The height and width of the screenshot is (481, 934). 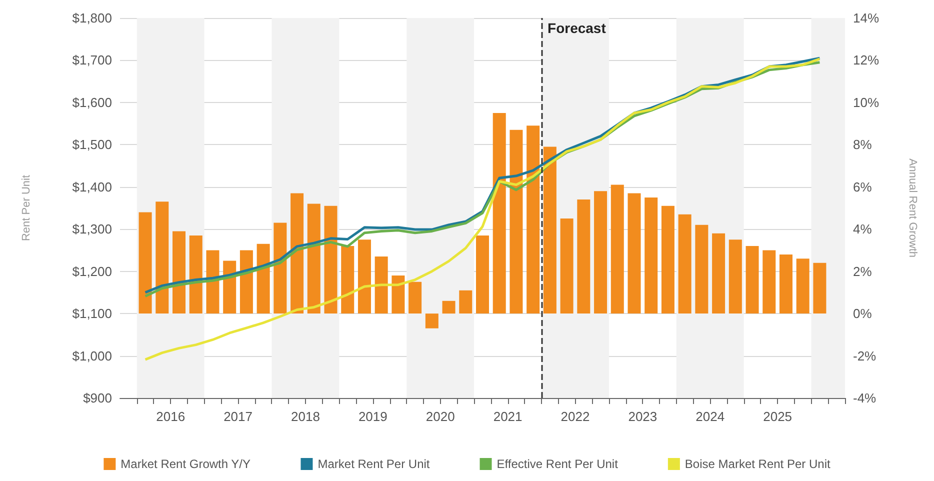 I want to click on y-axis-title: Rent Per Unit, so click(x=26, y=208).